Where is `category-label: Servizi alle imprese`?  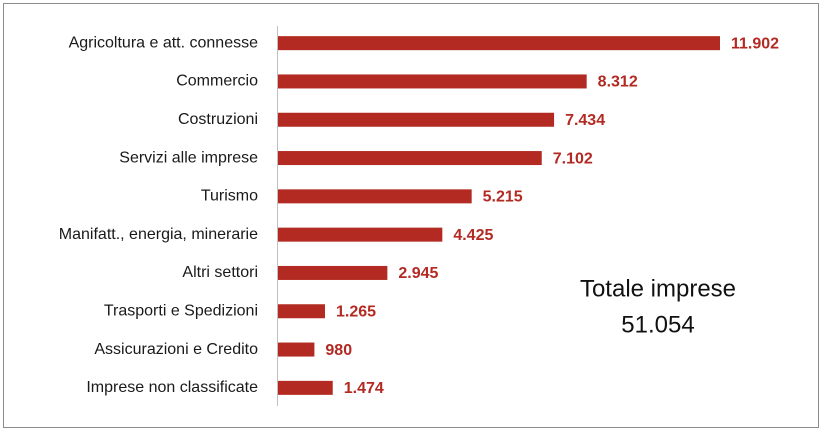
category-label: Servizi alle imprese is located at coordinates (188, 157).